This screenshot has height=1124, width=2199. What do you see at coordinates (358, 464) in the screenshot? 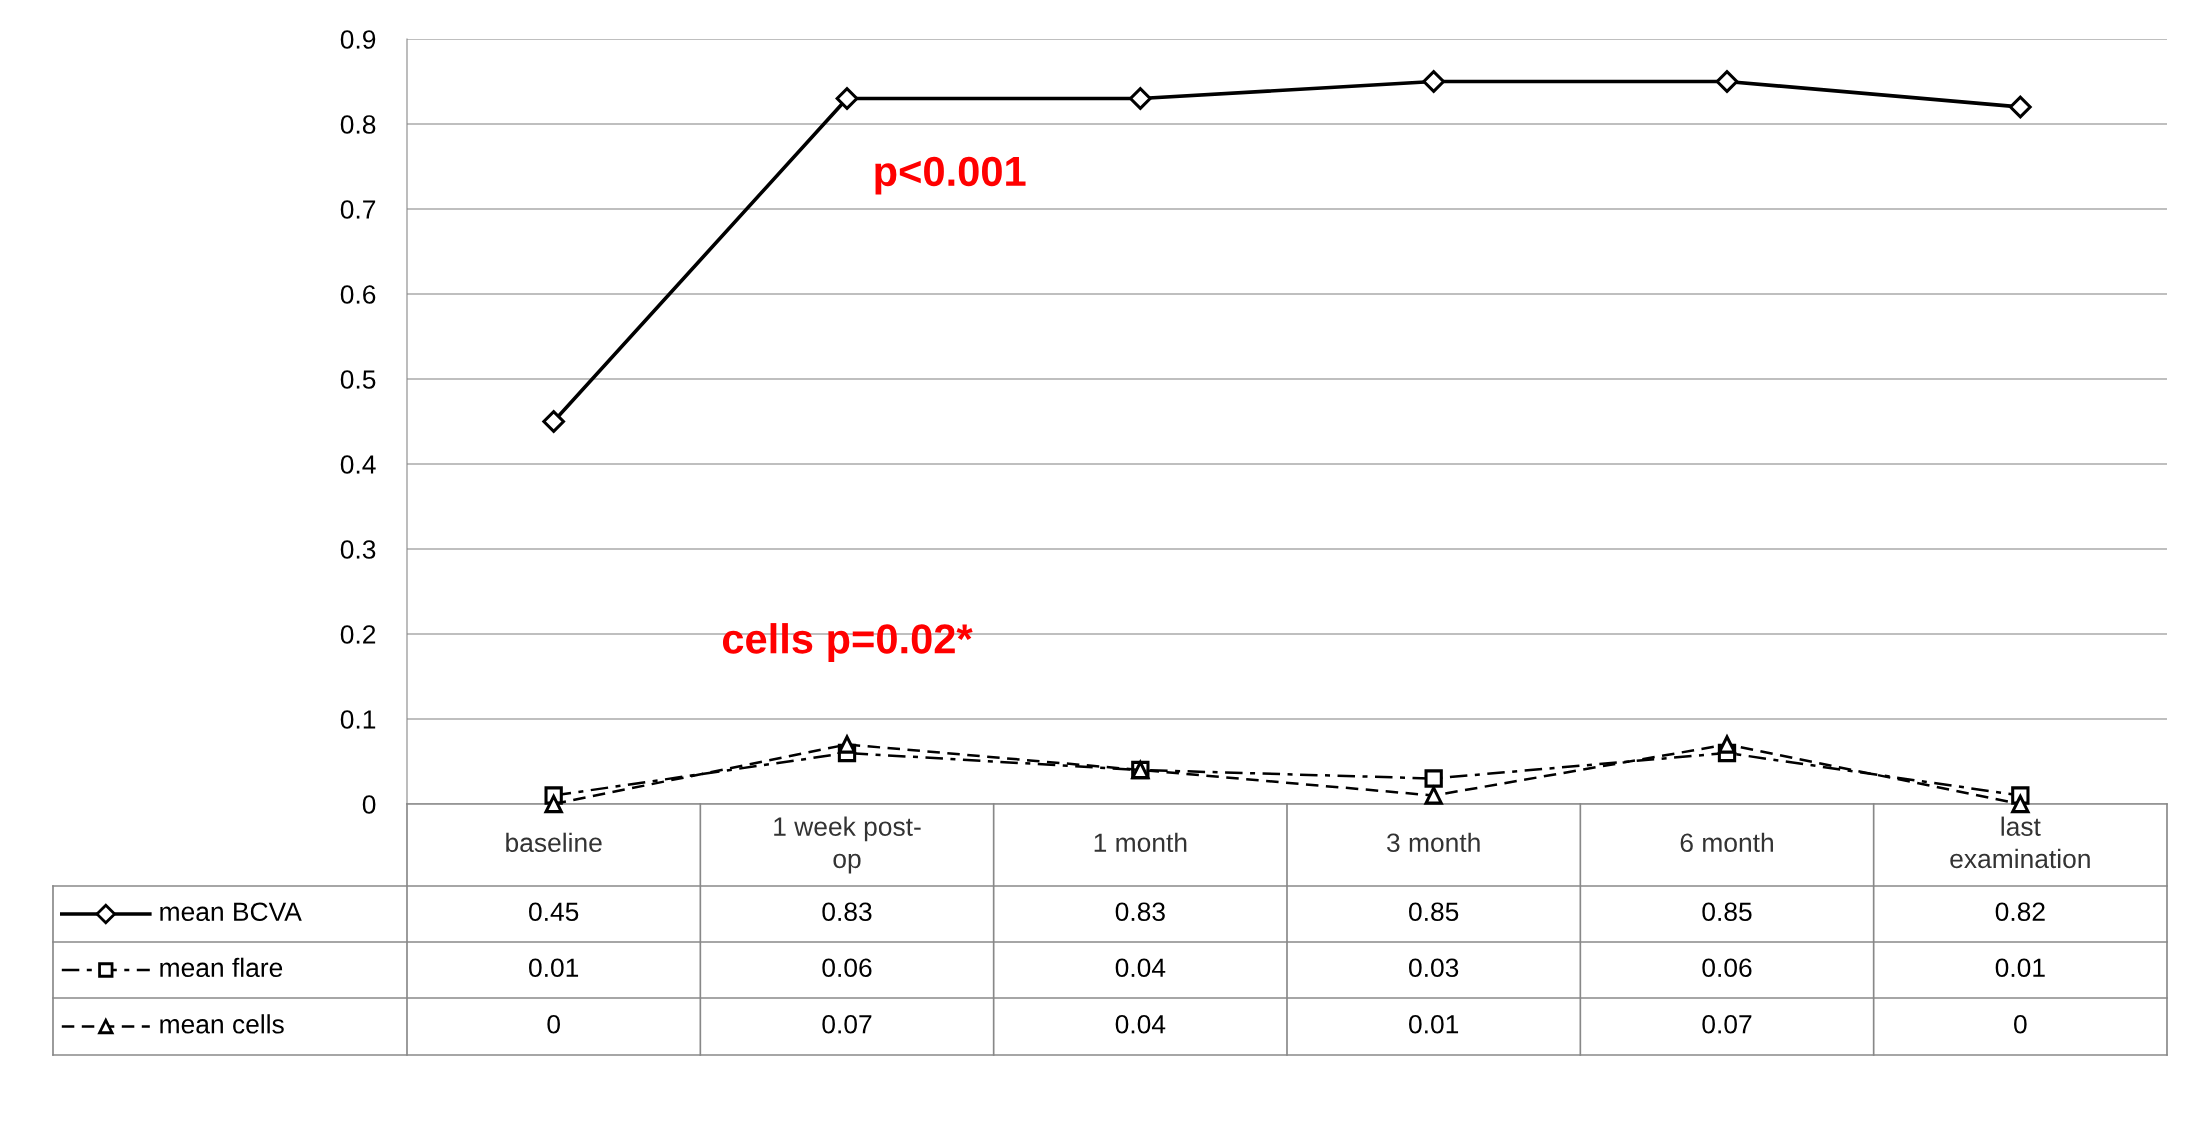
I see `y-tick-label: 0.4` at bounding box center [358, 464].